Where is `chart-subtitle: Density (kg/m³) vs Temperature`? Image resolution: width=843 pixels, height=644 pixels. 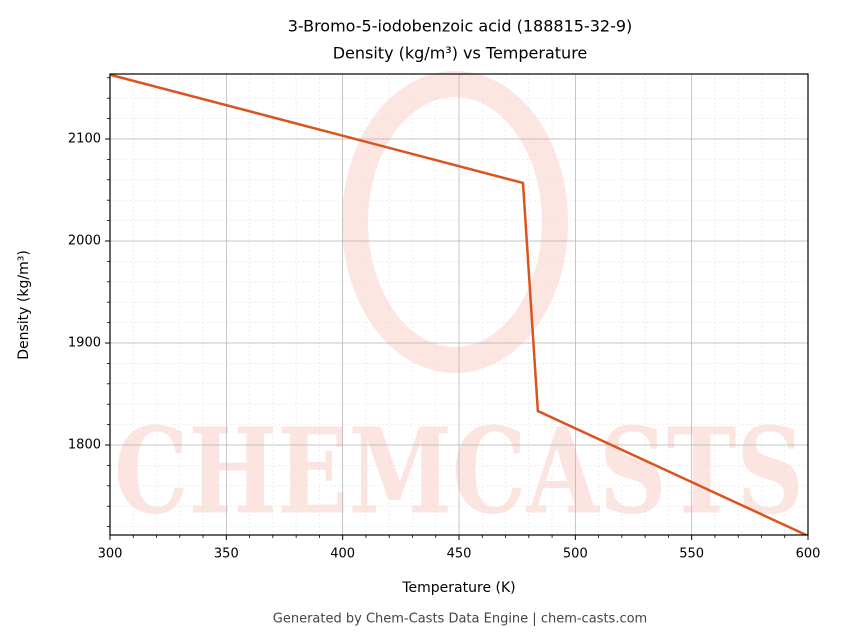
chart-subtitle: Density (kg/m³) vs Temperature is located at coordinates (460, 53).